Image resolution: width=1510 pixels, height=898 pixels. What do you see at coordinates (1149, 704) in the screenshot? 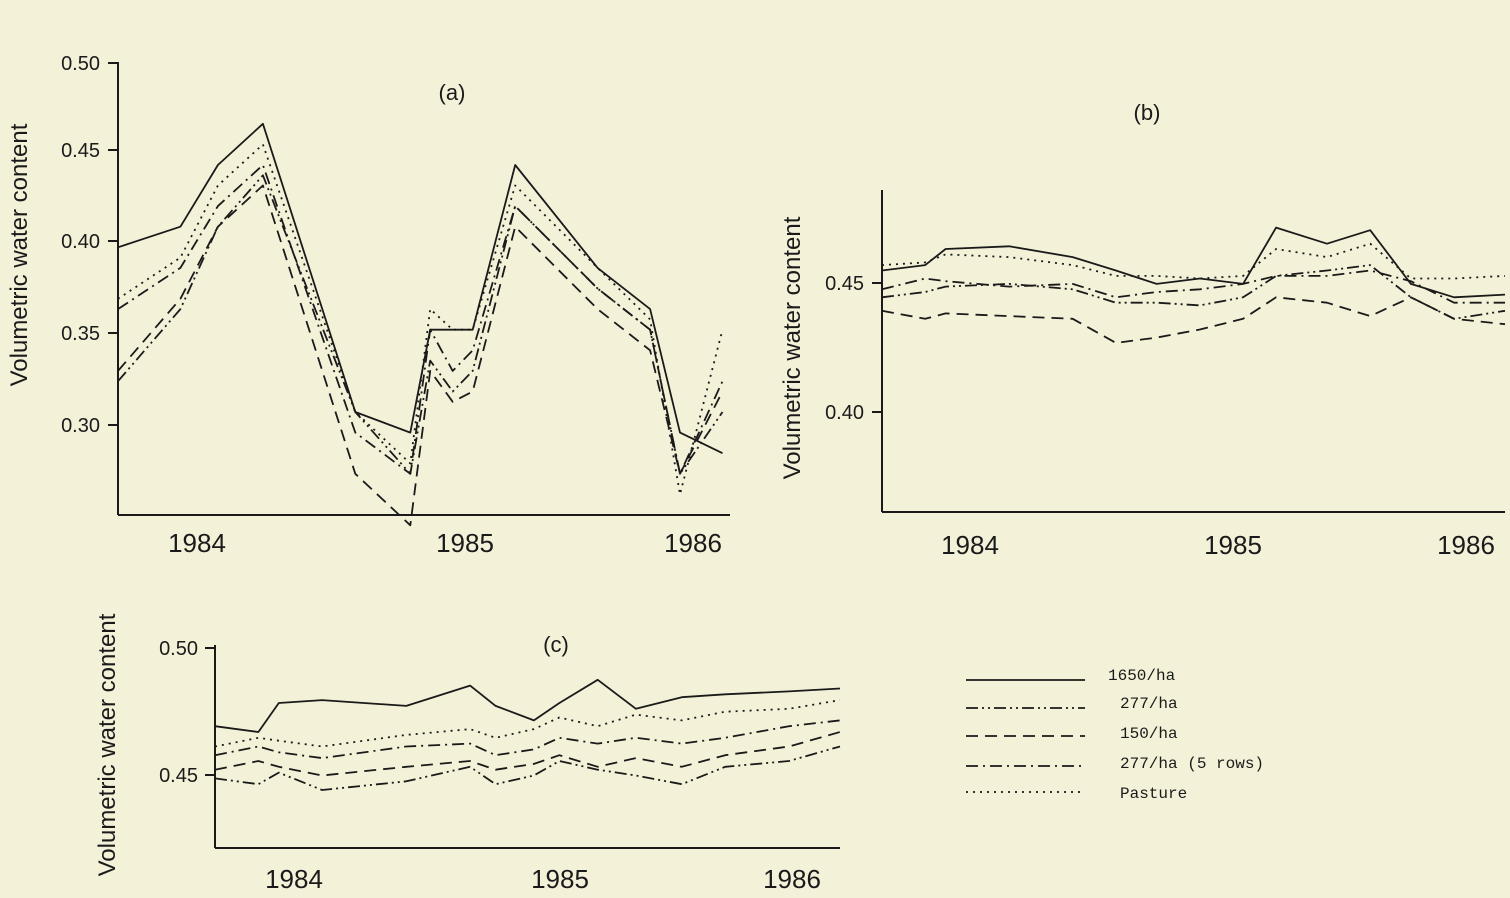
I see `legend-label-1: 277/ha` at bounding box center [1149, 704].